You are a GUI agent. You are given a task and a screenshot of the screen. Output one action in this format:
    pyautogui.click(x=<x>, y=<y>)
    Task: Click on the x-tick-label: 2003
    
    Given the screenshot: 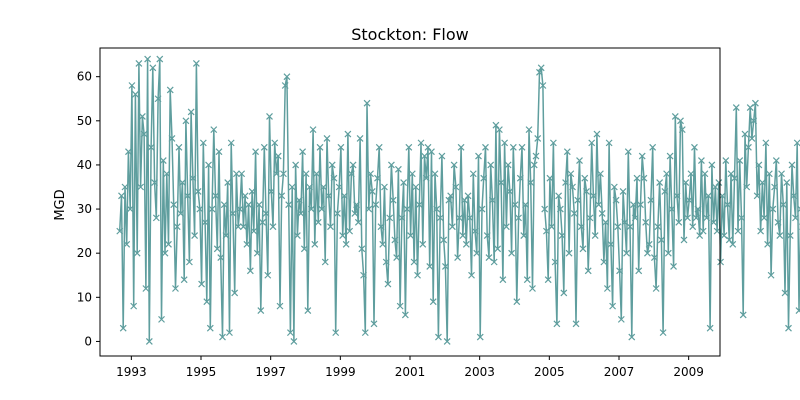 What is the action you would take?
    pyautogui.click(x=479, y=372)
    